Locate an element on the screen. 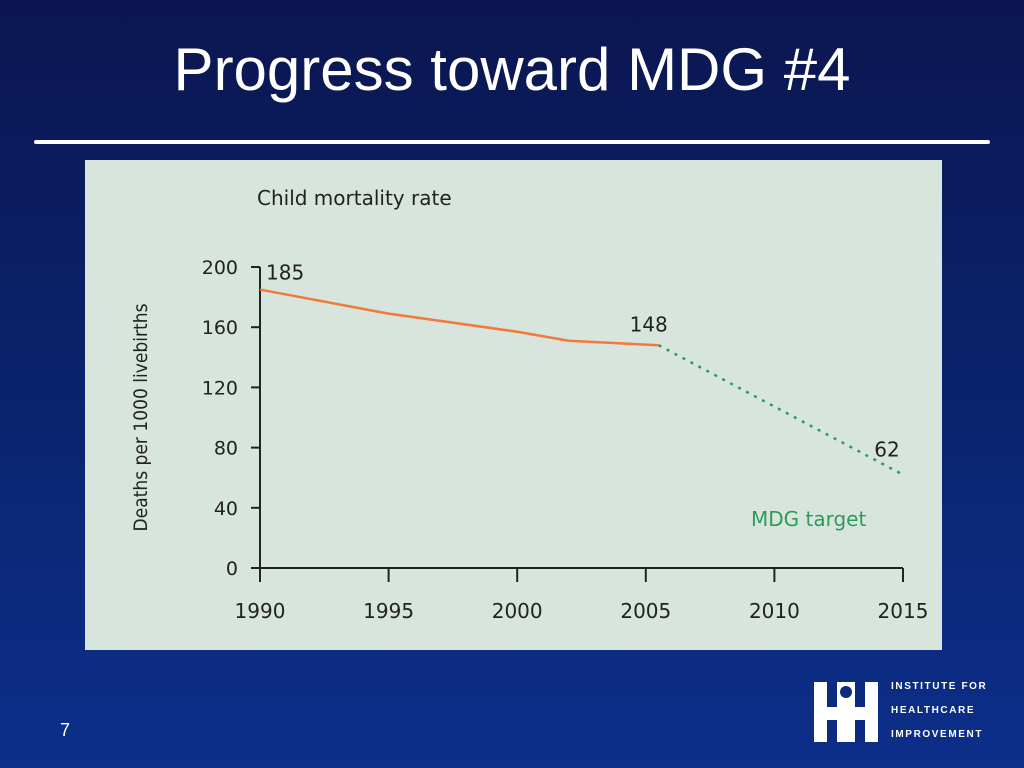 The height and width of the screenshot is (768, 1024). x-tick-label: 2005 is located at coordinates (645, 611).